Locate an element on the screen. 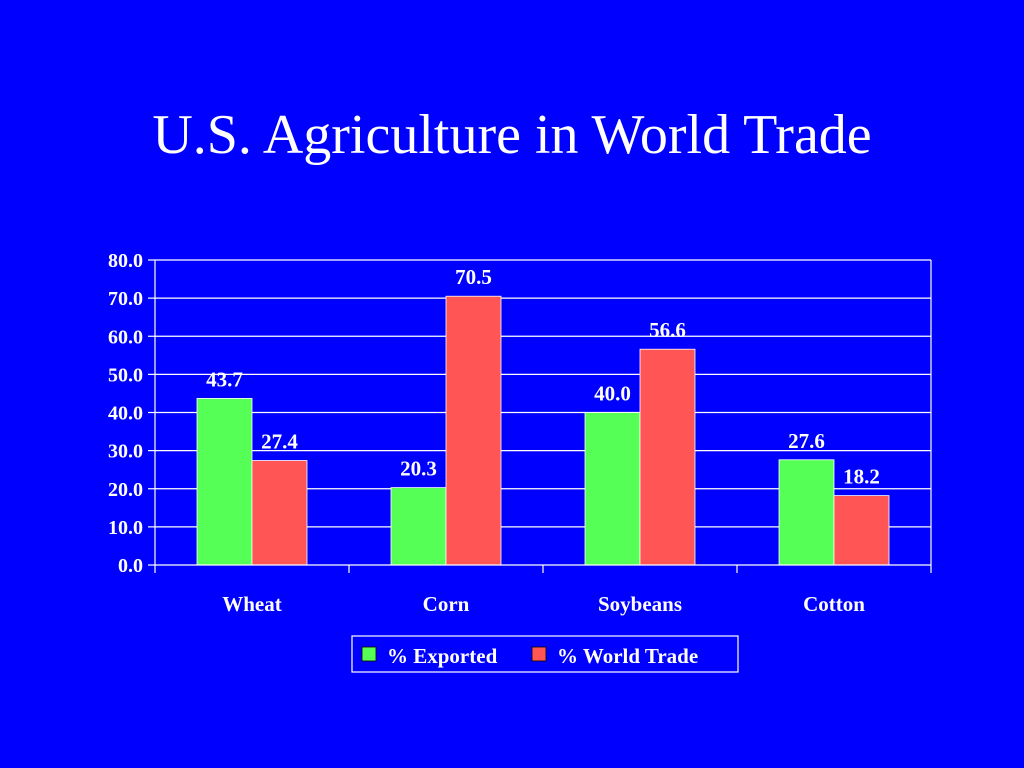 The height and width of the screenshot is (768, 1024). y-tick-labels: 0.0 10.0 20.0 30.0 40.0 50.0 60.0 70.0 80.0 is located at coordinates (125, 413).